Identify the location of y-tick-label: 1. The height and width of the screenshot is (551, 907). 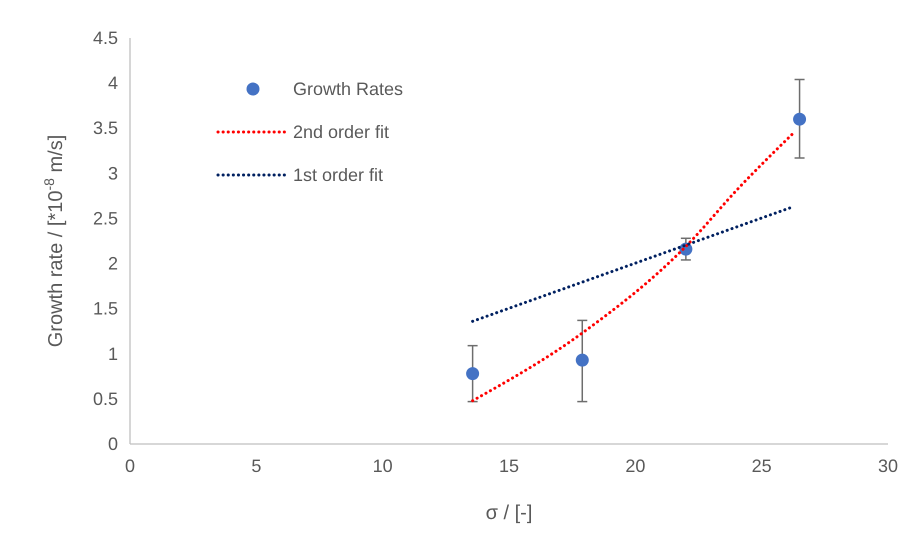
(113, 354).